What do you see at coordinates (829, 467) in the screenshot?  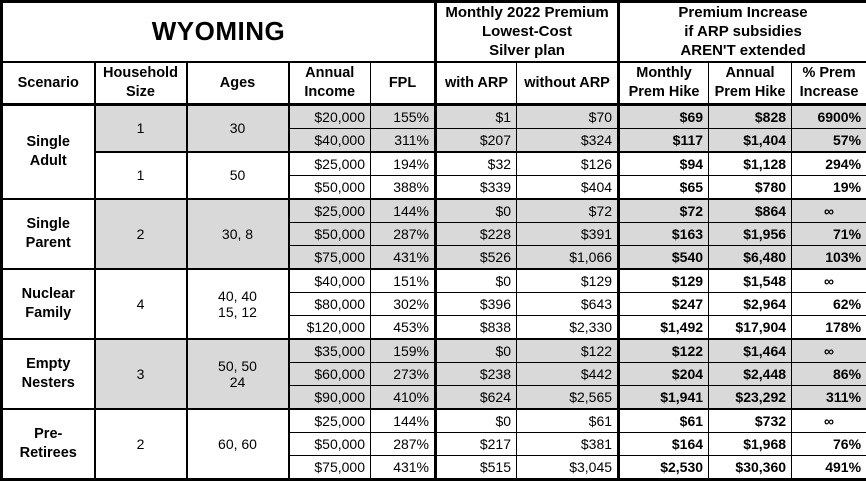 I see `pct-increase-cell: 491%` at bounding box center [829, 467].